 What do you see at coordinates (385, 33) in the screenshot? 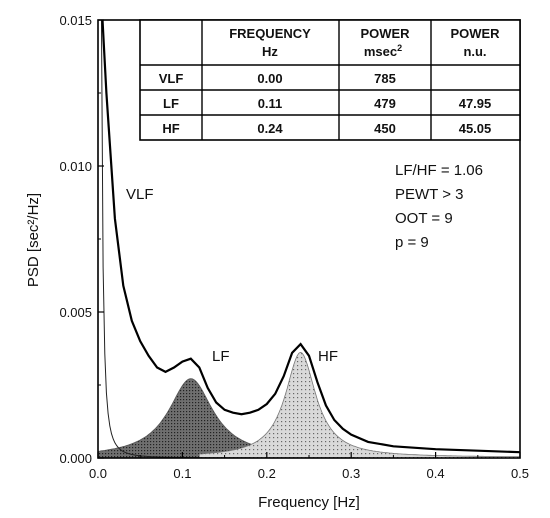
I see `table-header-power-msec: POWER` at bounding box center [385, 33].